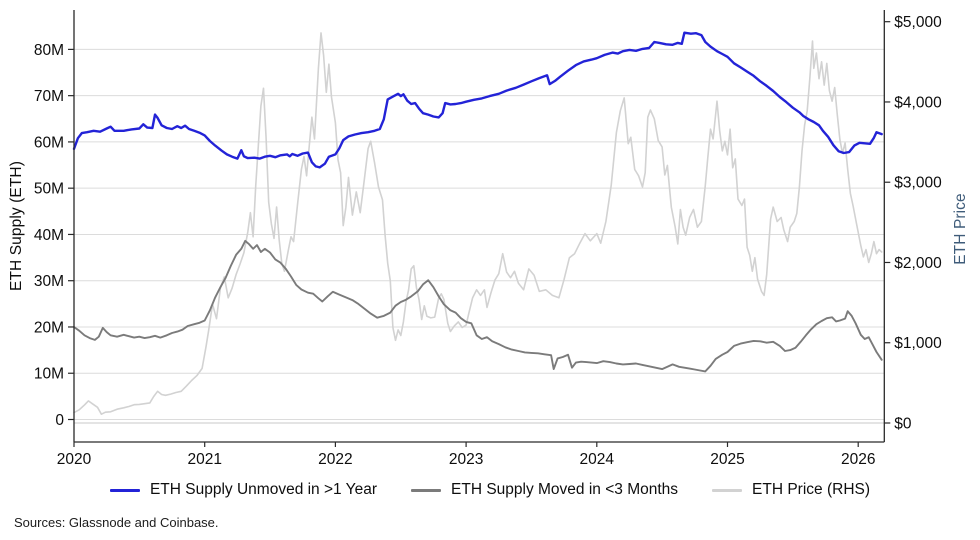 The image size is (980, 540). Describe the element at coordinates (918, 343) in the screenshot. I see `right-tick-label: $1,000` at that location.